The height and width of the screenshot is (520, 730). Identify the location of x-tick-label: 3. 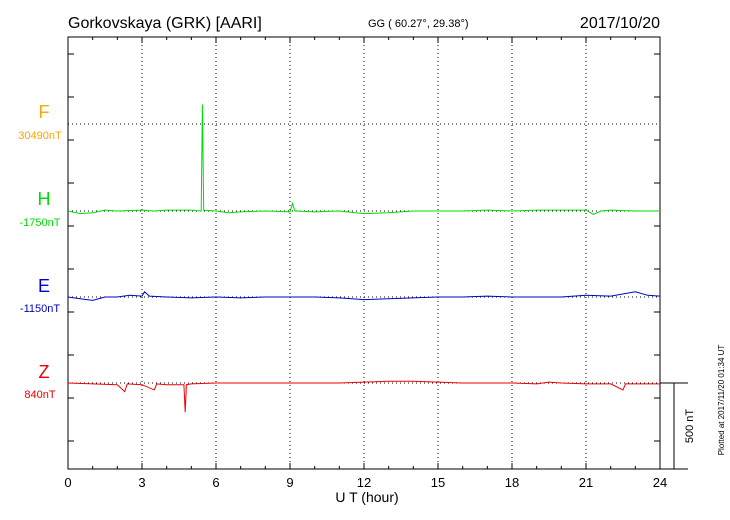
(141, 482).